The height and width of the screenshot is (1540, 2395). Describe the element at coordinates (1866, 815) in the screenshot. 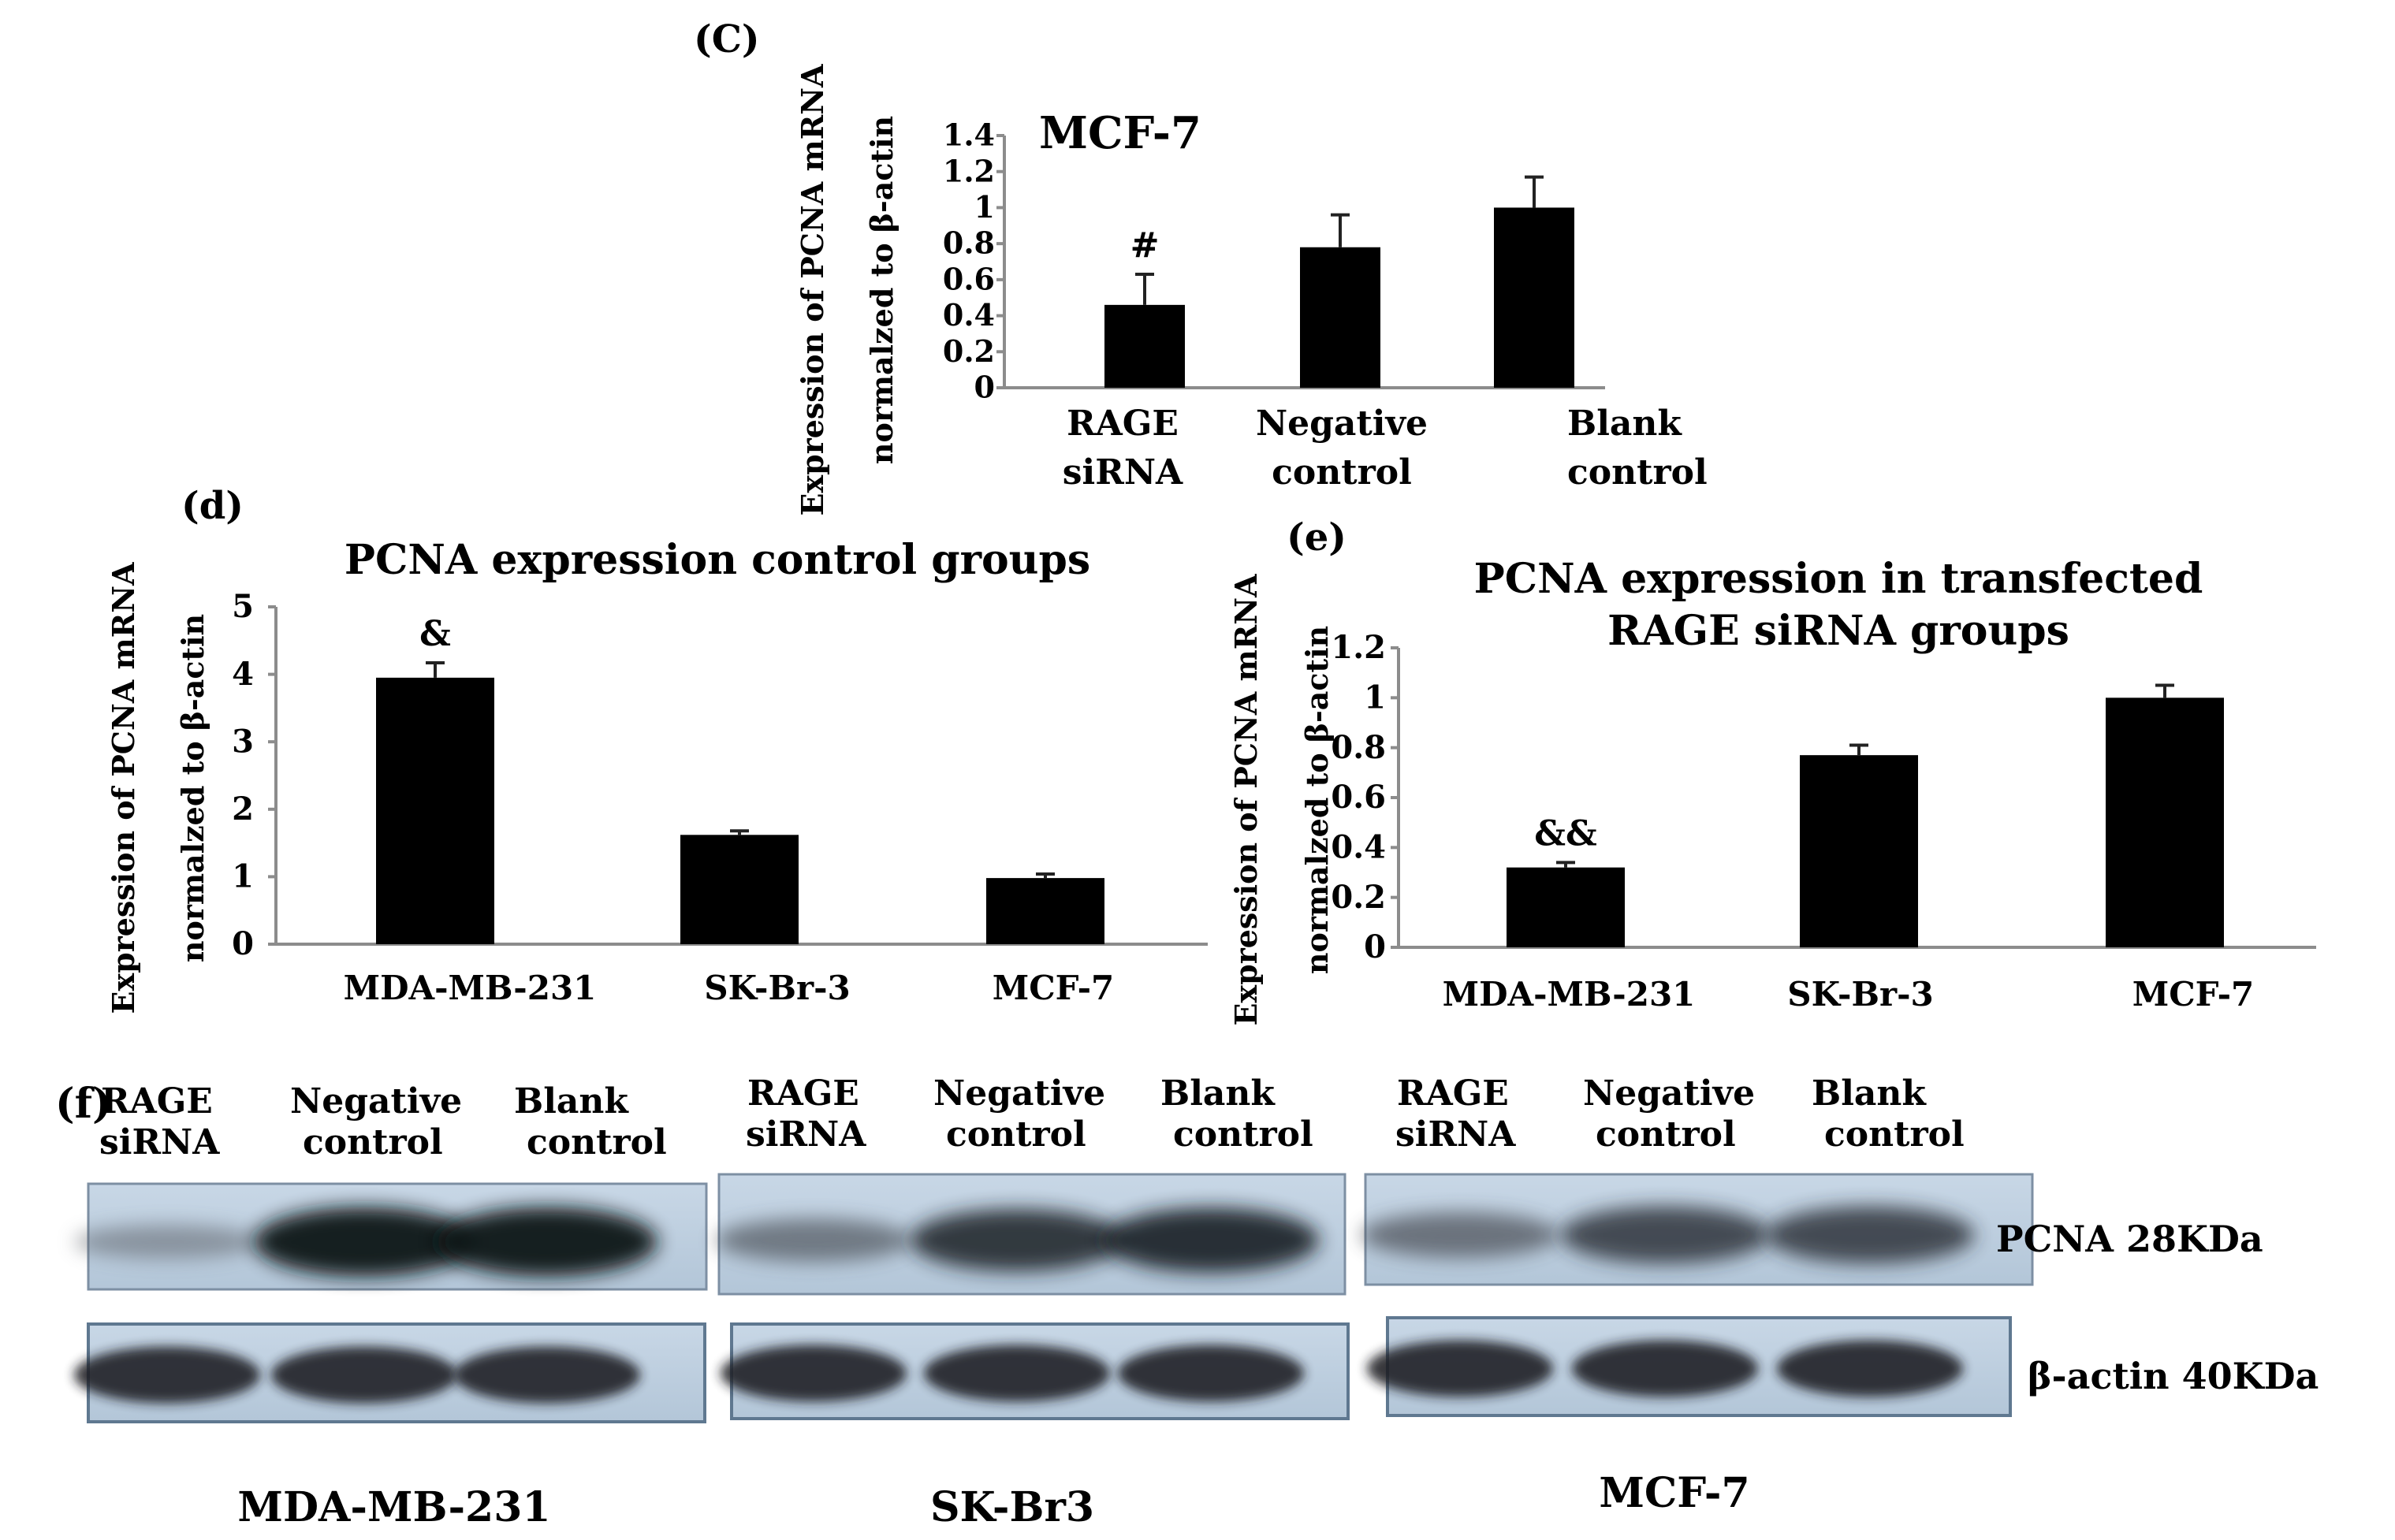

I see `panel-e-bars: &&` at that location.